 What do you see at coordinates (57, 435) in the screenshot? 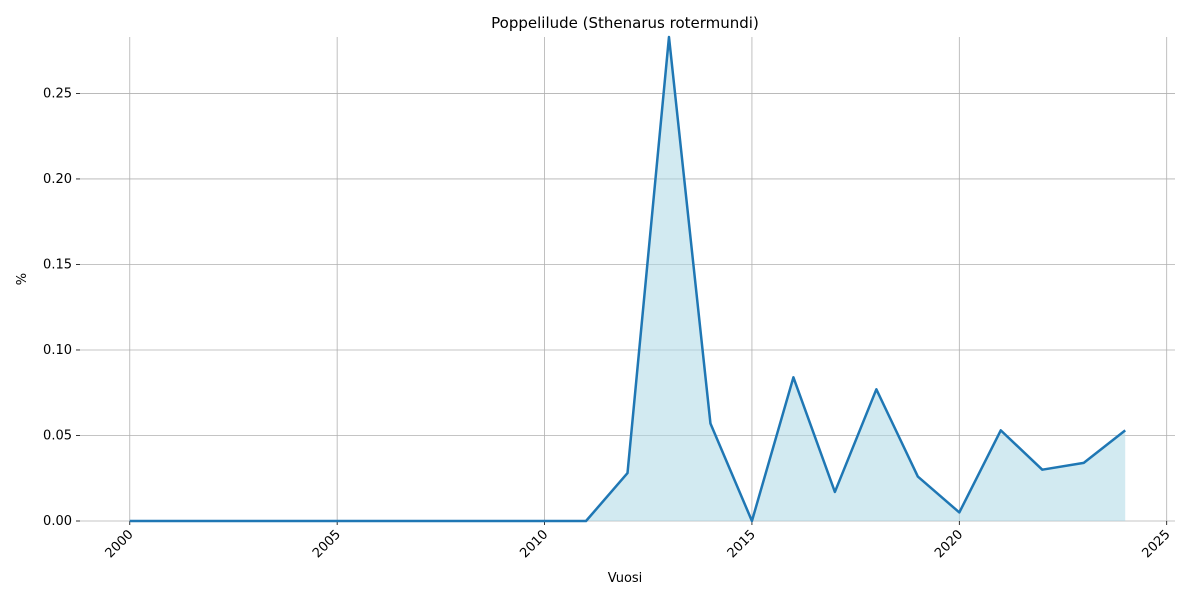
I see `y-tick-label: 0.05` at bounding box center [57, 435].